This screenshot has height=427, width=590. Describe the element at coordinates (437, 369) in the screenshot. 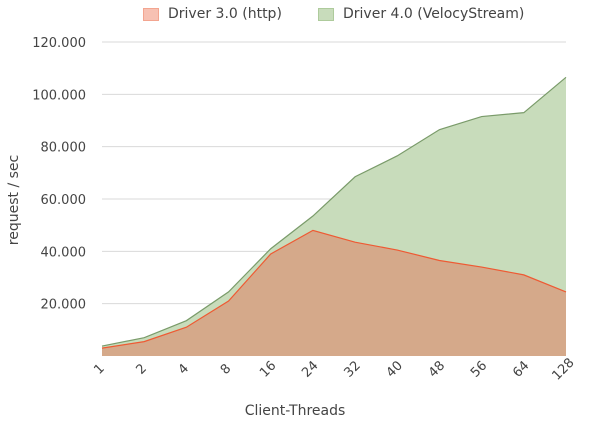

I see `x-tick-label: 48` at that location.